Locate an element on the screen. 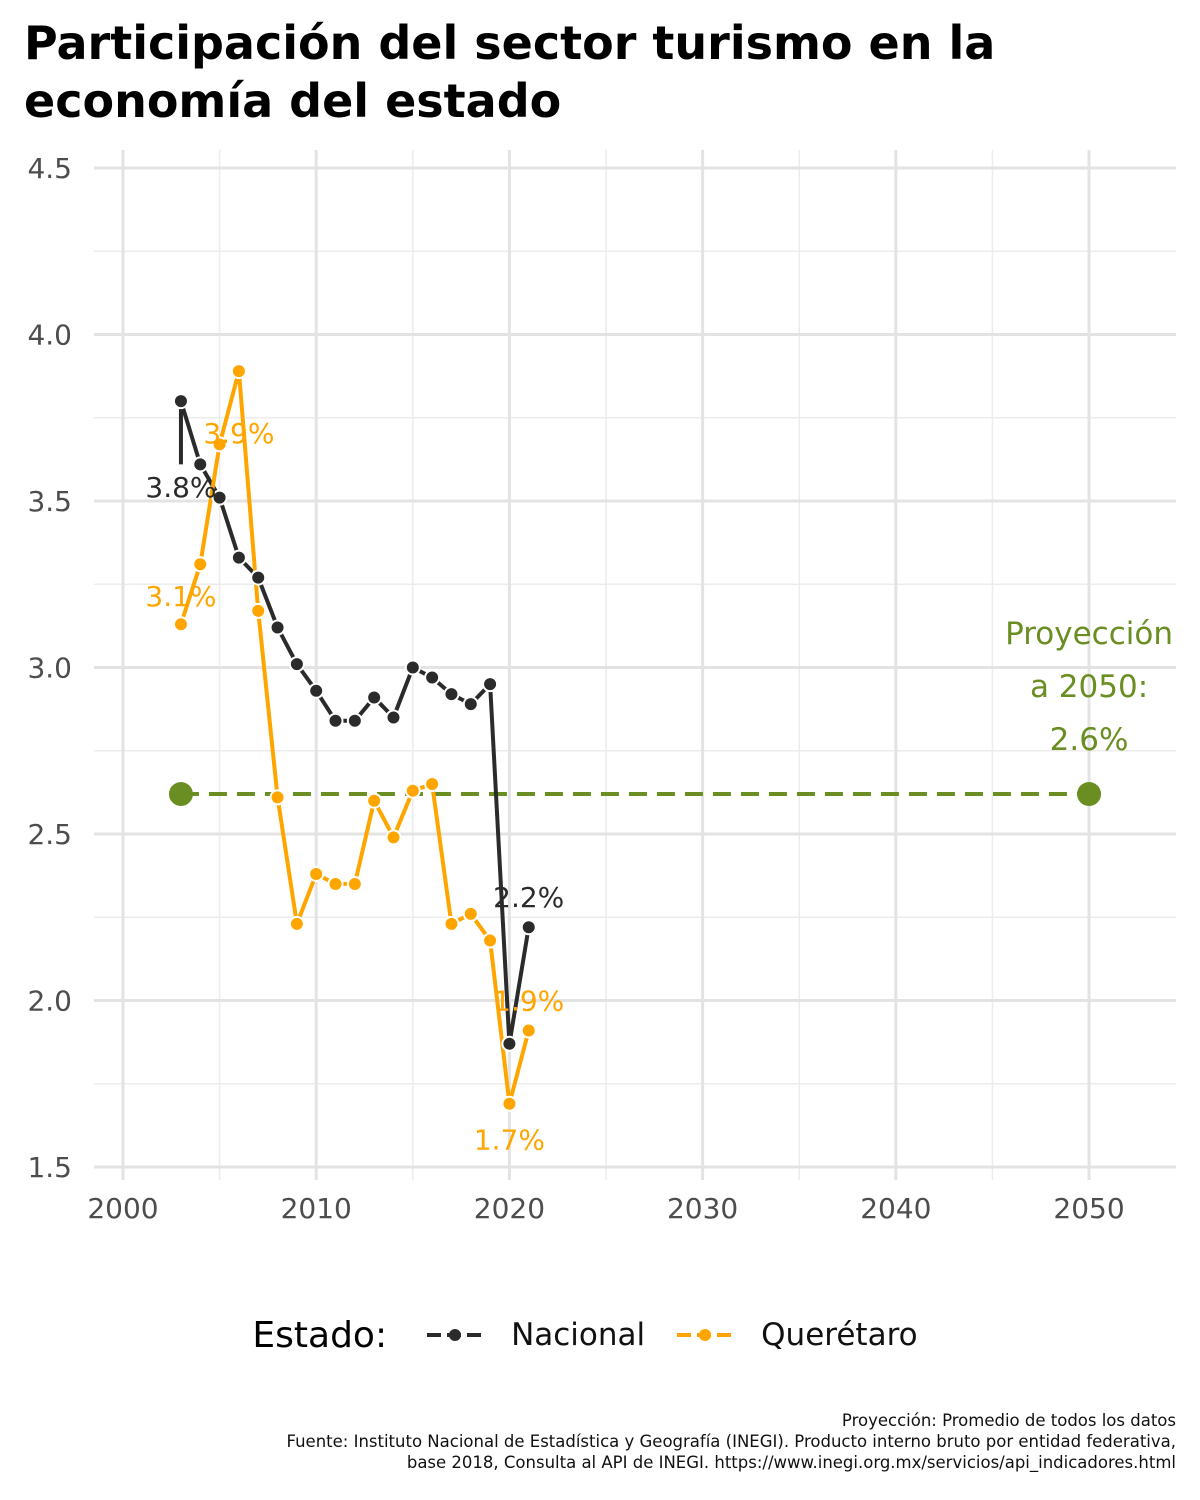  x-tick-label: 2040 is located at coordinates (895, 1208).